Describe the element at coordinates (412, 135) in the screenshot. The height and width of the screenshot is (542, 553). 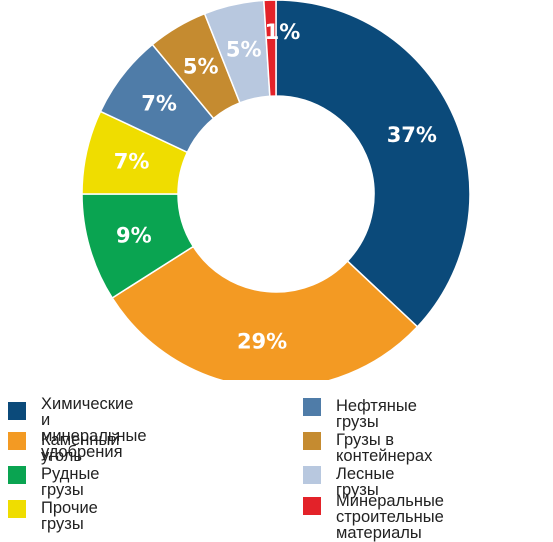
I see `slice-value-label: 37%` at that location.